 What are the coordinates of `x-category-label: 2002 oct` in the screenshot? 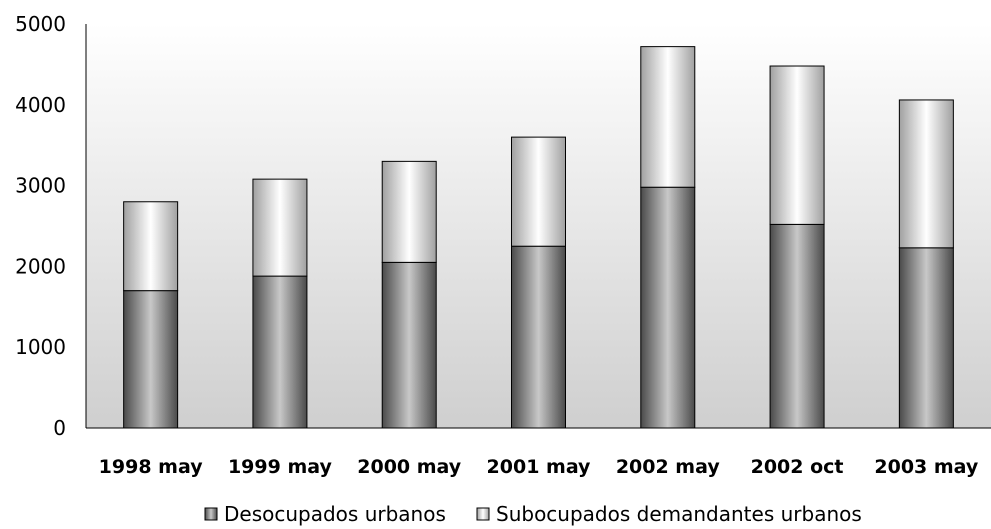 It's located at (797, 467).